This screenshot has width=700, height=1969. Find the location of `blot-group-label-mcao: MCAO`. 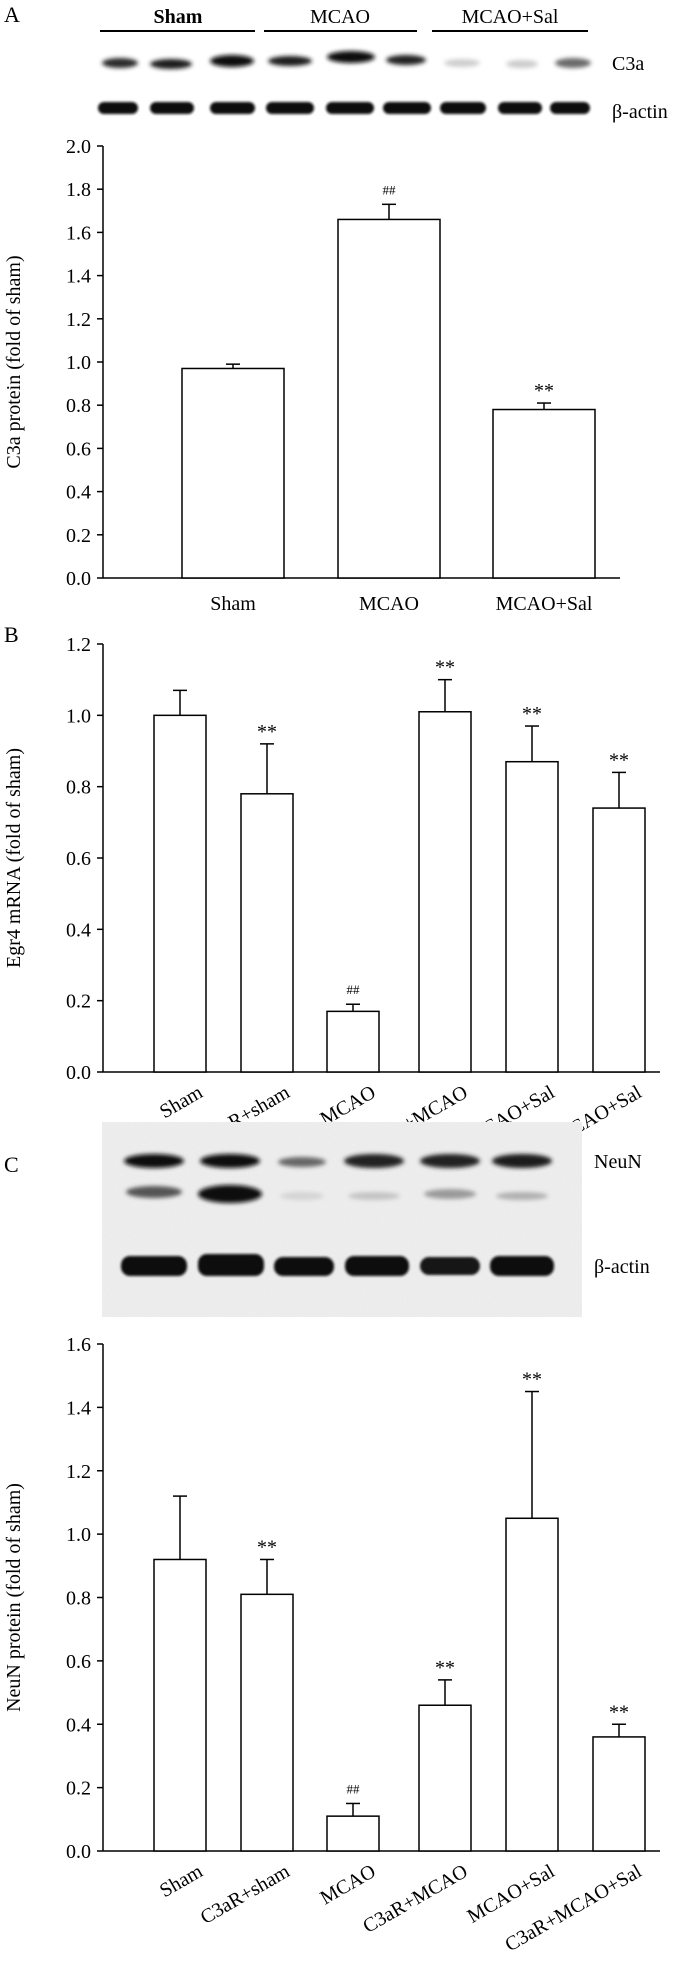

blot-group-label-mcao: MCAO is located at coordinates (340, 17).